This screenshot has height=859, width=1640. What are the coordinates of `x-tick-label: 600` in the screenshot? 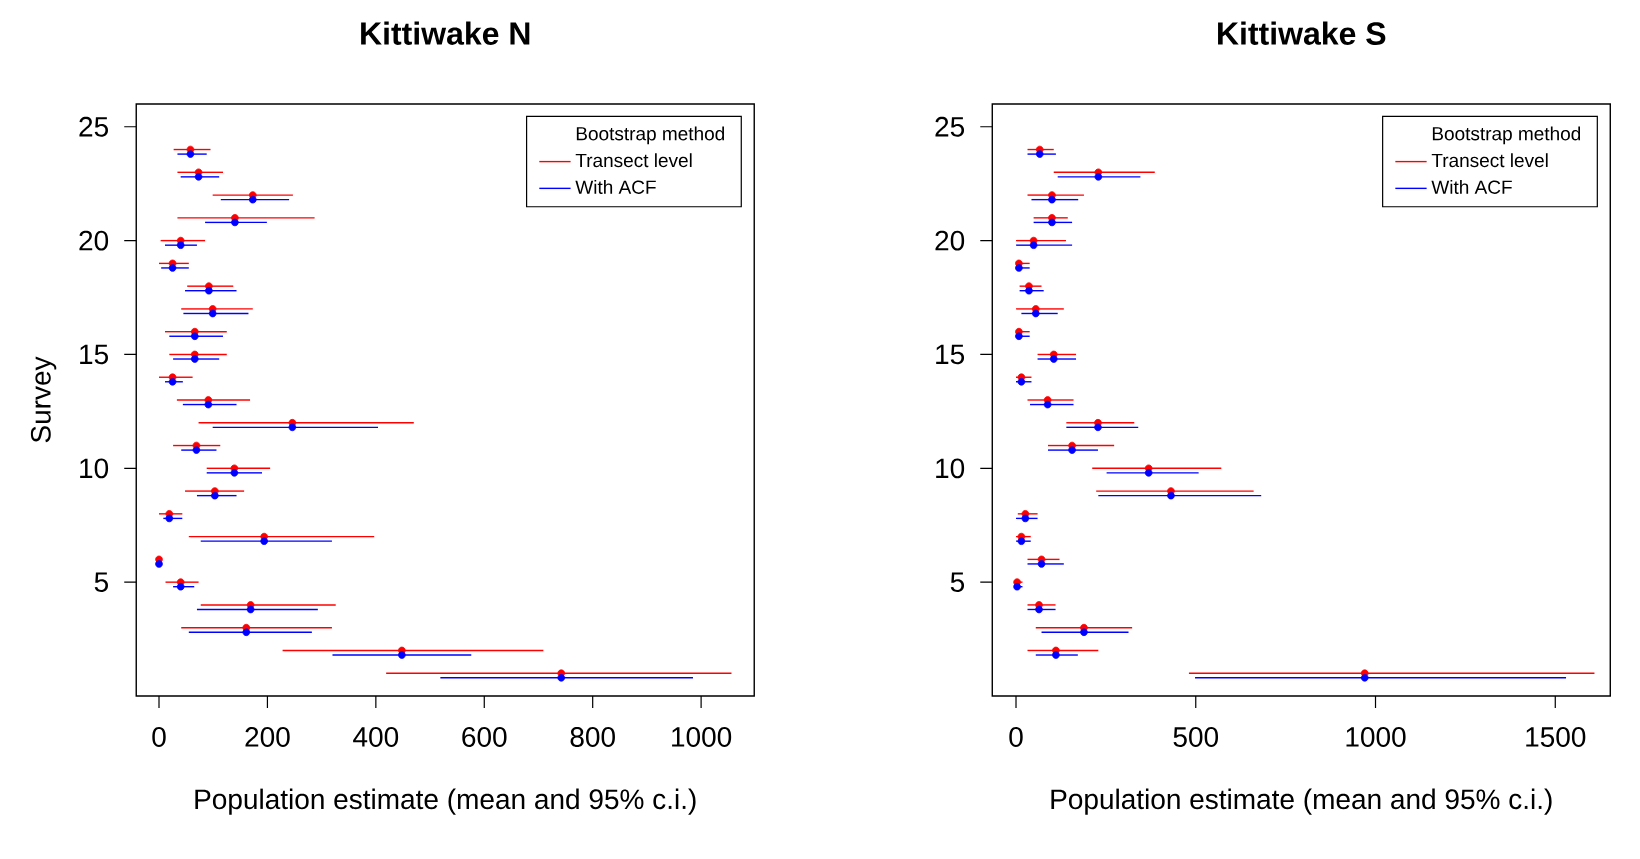 It's located at (484, 737).